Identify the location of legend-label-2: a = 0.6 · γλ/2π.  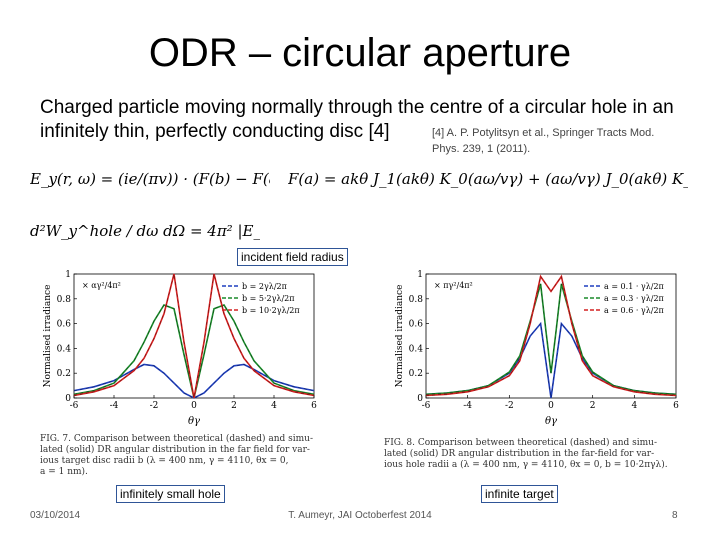
(634, 310).